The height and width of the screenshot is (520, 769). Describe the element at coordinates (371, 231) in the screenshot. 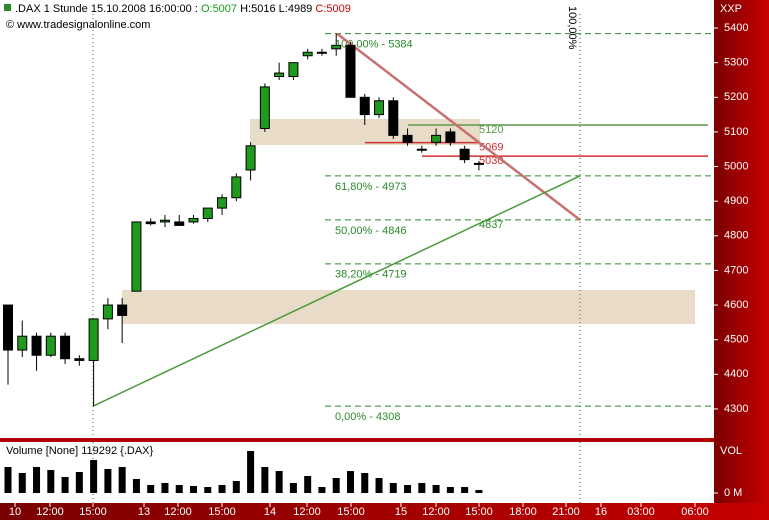

I see `fib-label: 50,00% - 4846` at that location.